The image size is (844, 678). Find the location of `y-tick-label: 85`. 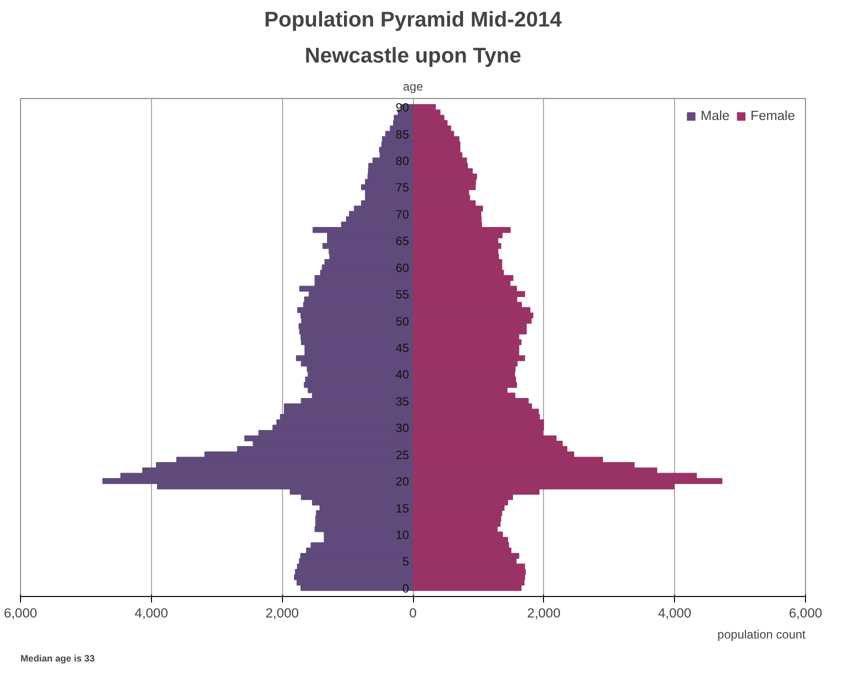

y-tick-label: 85 is located at coordinates (403, 134).